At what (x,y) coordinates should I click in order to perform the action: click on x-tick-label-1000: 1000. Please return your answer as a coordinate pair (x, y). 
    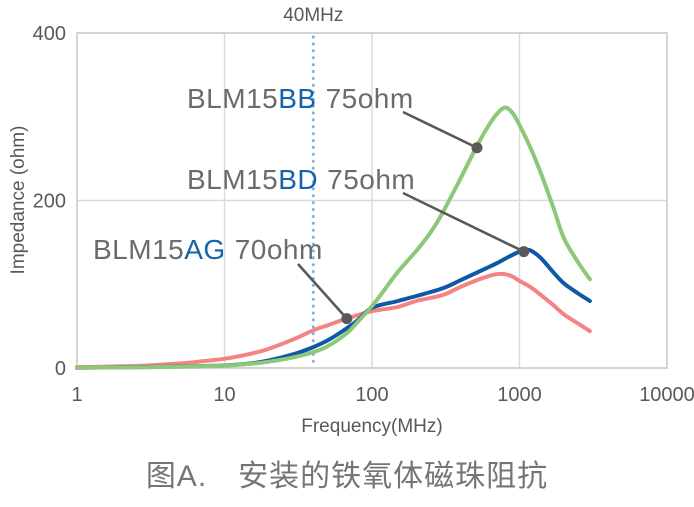
    Looking at the image, I should click on (519, 395).